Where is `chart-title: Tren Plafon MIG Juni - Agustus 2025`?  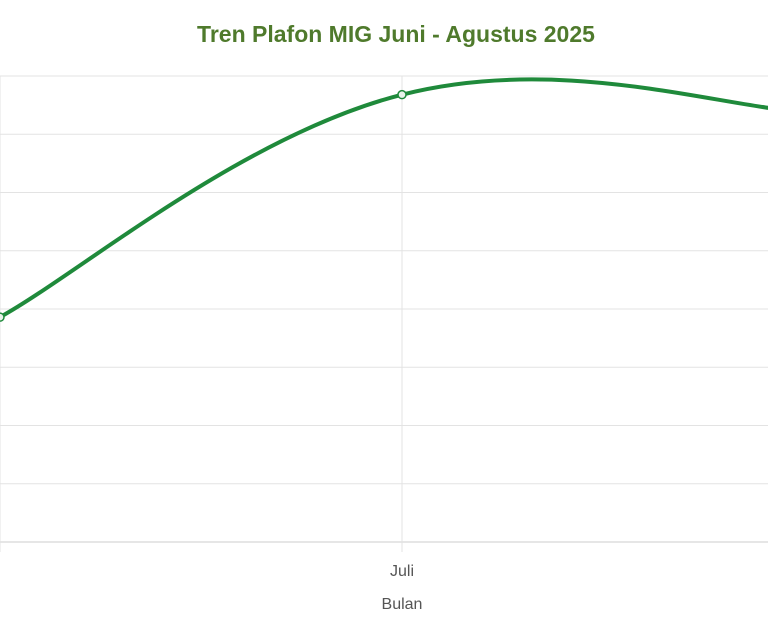 chart-title: Tren Plafon MIG Juni - Agustus 2025 is located at coordinates (396, 34).